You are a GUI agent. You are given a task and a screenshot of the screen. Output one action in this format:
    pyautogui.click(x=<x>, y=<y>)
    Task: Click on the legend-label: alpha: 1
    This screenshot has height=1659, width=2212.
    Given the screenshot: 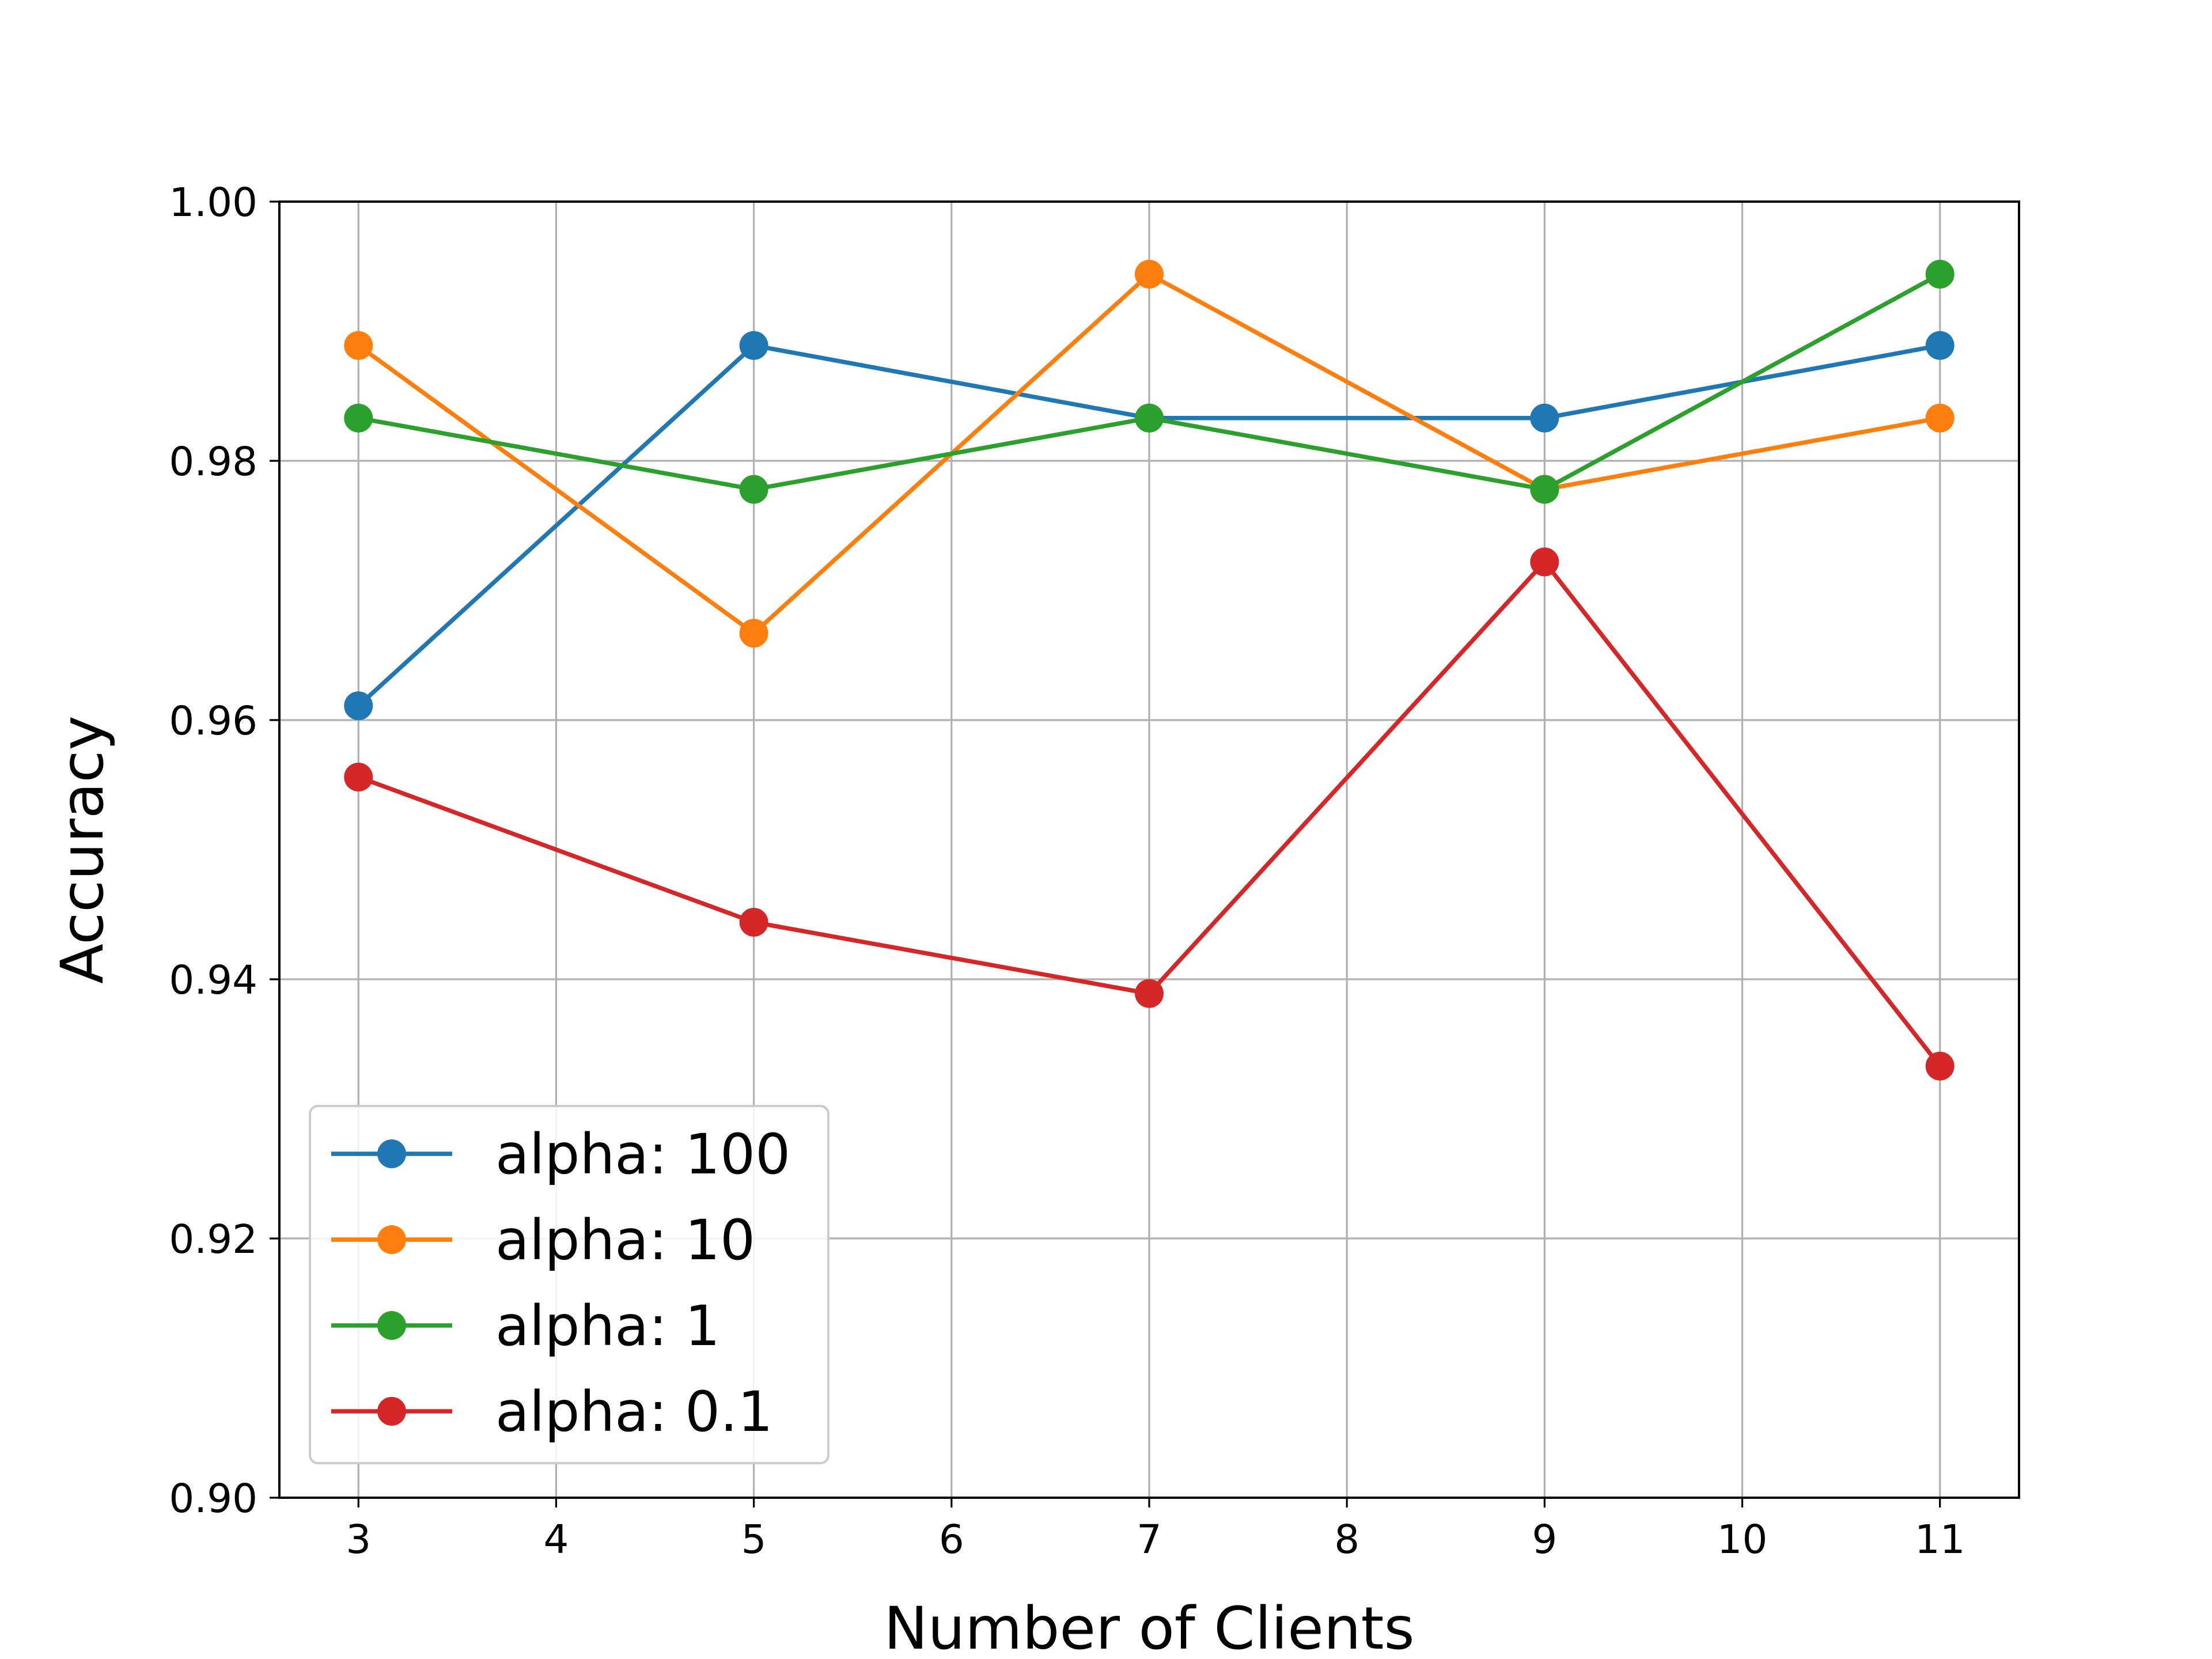 What is the action you would take?
    pyautogui.click(x=607, y=1326)
    